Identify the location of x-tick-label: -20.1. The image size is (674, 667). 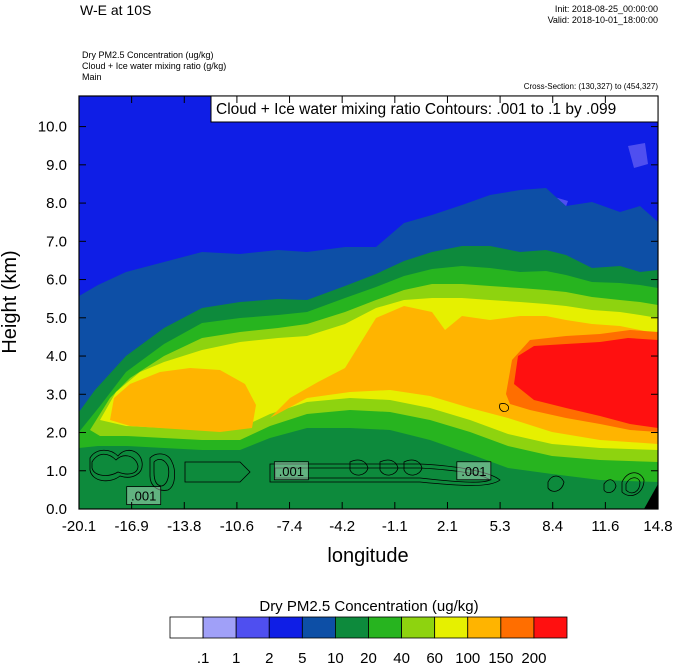
(79, 526).